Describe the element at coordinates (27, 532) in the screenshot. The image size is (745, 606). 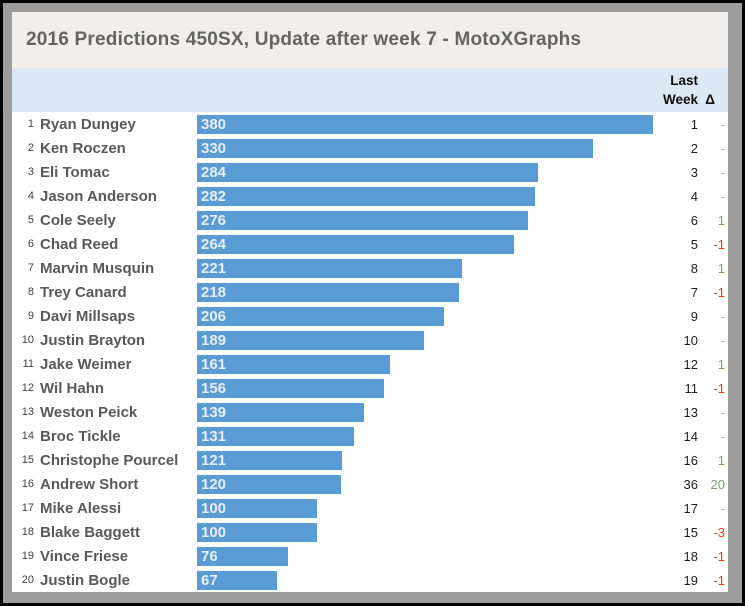
I see `rank-label: 18` at that location.